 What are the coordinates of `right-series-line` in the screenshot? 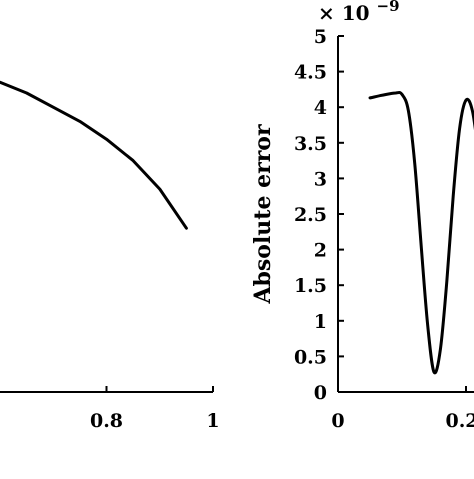 It's located at (421, 233).